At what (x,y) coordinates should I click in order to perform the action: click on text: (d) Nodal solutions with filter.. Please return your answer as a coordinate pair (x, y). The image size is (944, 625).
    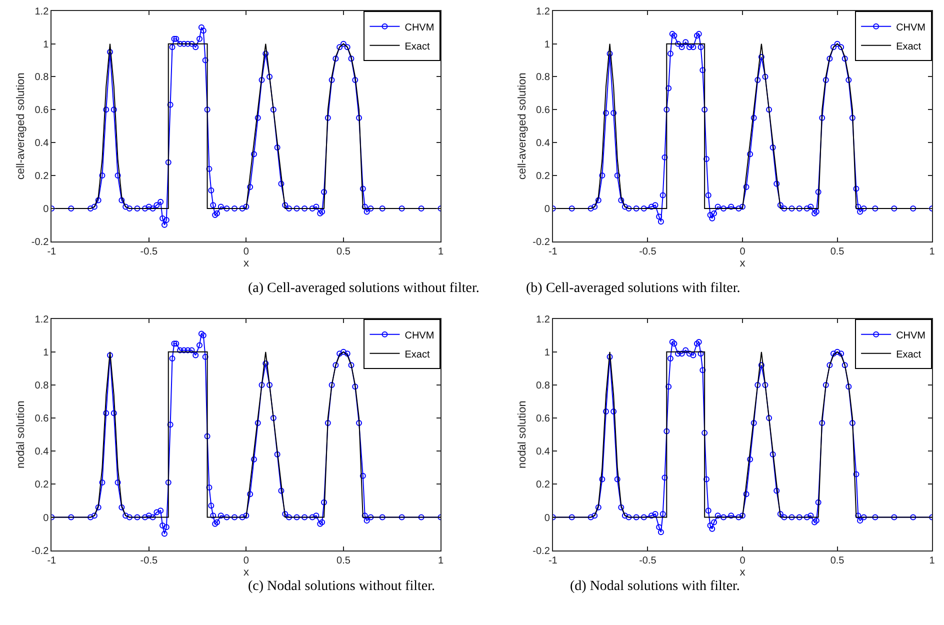
    Looking at the image, I should click on (655, 586).